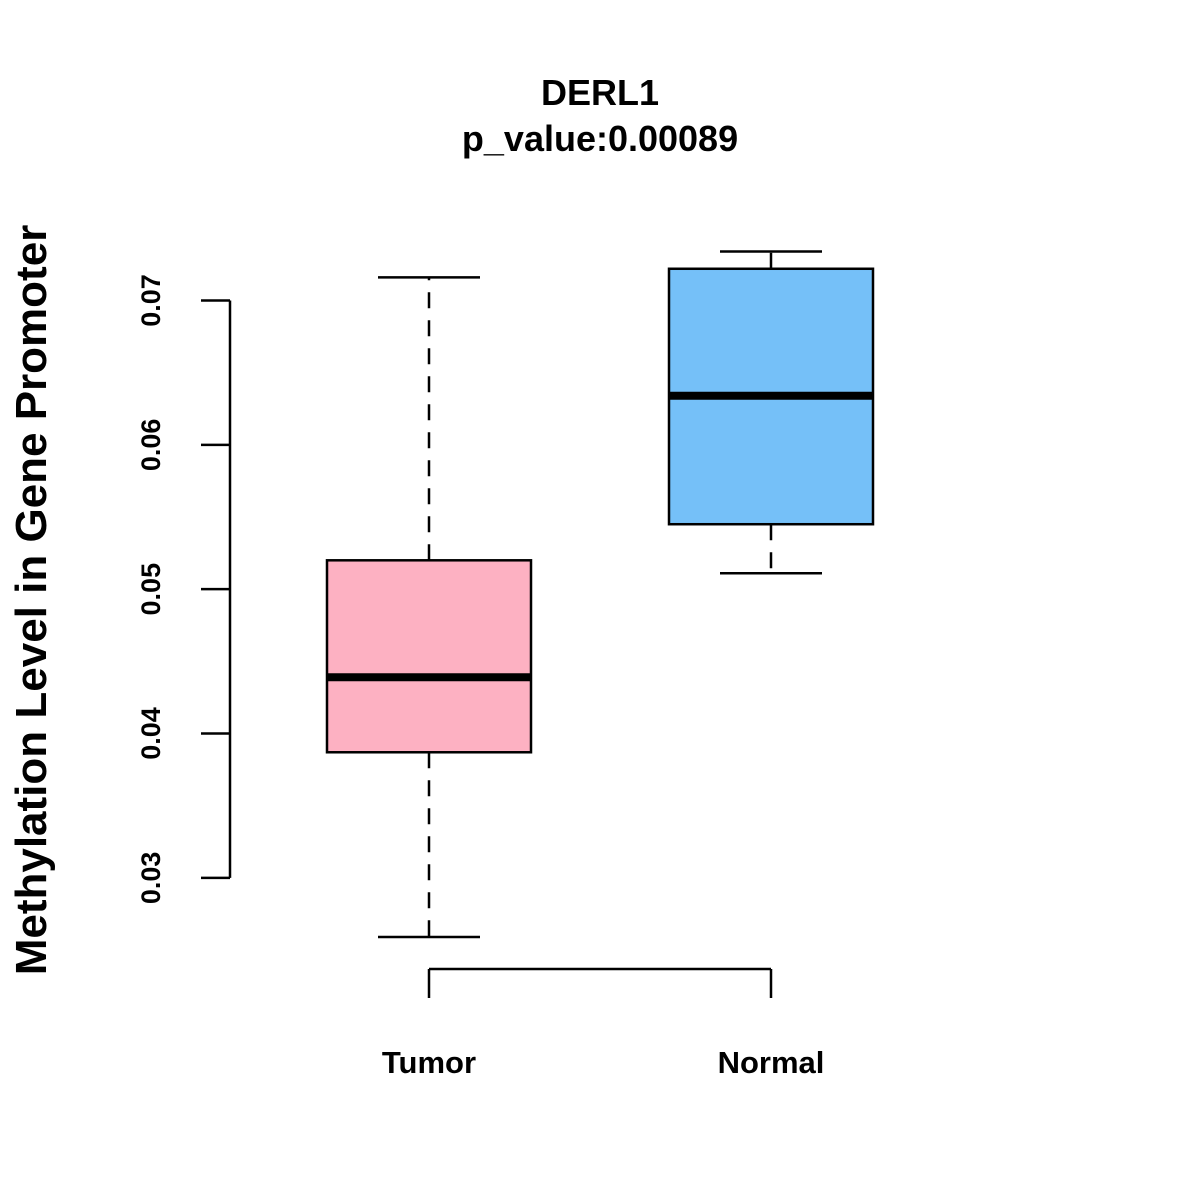 This screenshot has width=1200, height=1200. I want to click on chart-title: DERL1, so click(600, 92).